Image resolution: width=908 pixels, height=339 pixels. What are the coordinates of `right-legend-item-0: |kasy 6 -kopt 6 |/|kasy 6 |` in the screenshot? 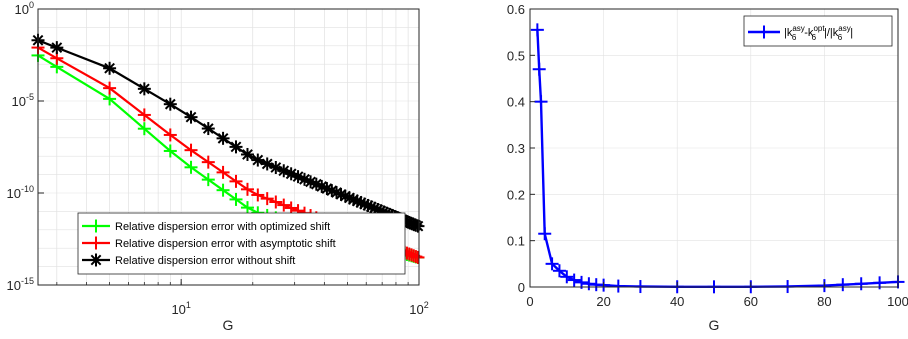 It's located at (800, 33).